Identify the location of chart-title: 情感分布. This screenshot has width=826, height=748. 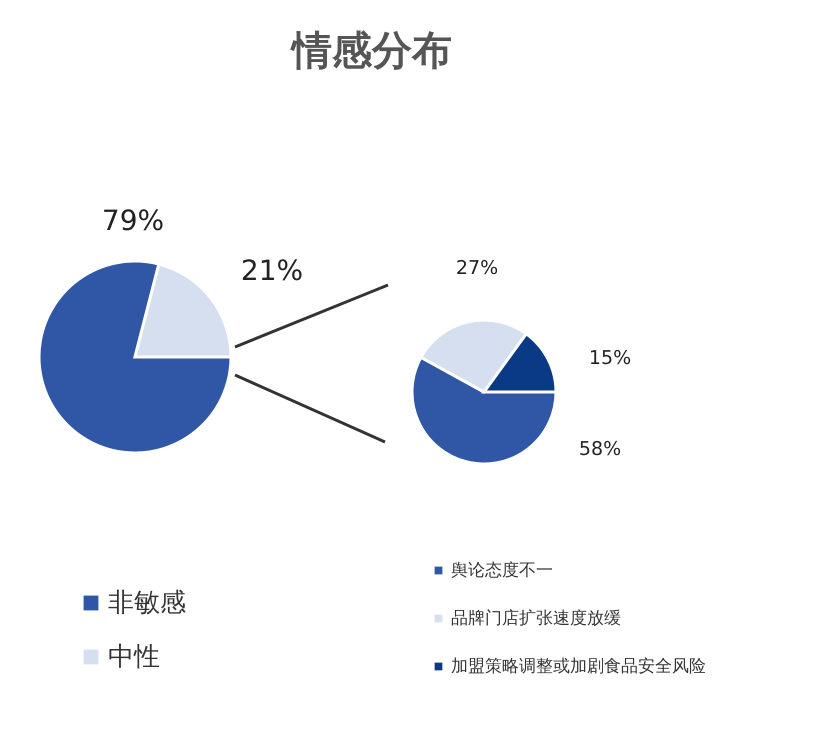
(371, 51).